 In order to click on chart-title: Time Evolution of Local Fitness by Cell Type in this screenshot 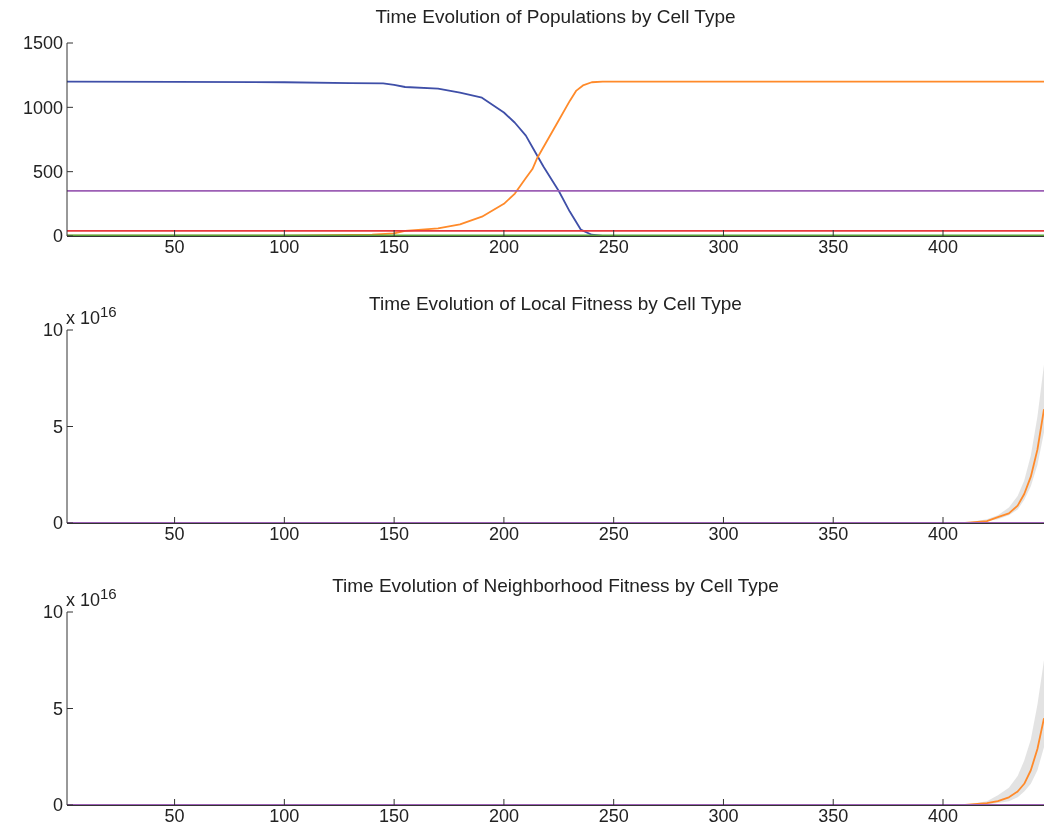, I will do `click(555, 303)`.